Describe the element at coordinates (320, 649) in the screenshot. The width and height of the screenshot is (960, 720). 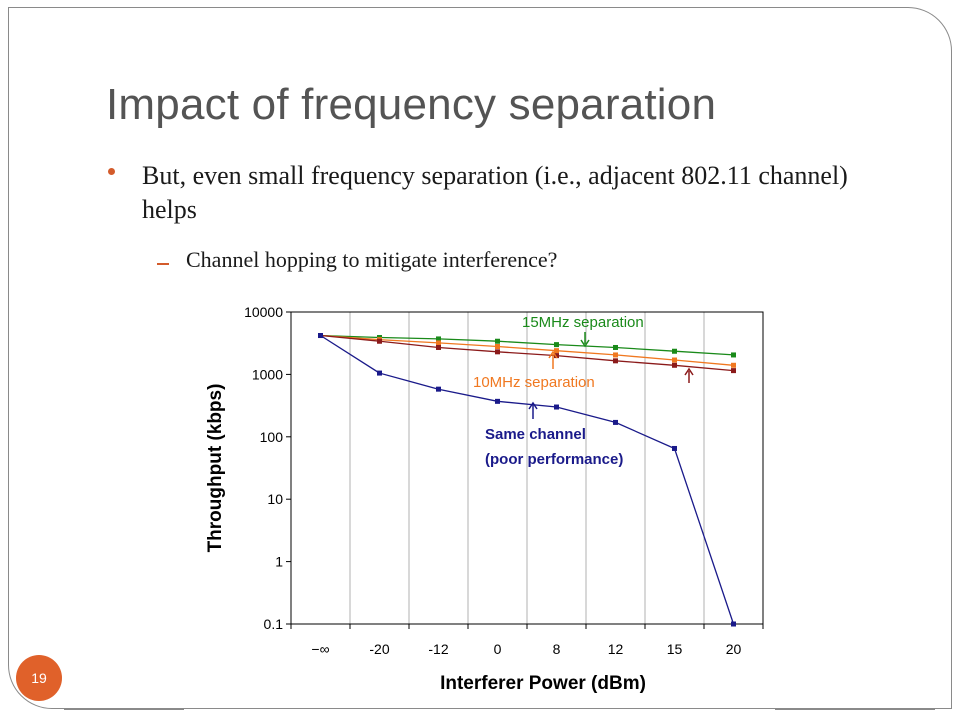
I see `x-tick-label: −∞` at that location.